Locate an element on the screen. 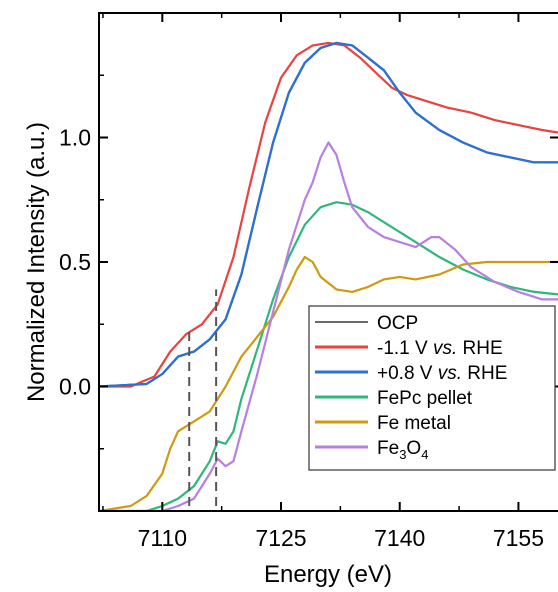 The width and height of the screenshot is (558, 592). x-tick-label: 7155 is located at coordinates (518, 538).